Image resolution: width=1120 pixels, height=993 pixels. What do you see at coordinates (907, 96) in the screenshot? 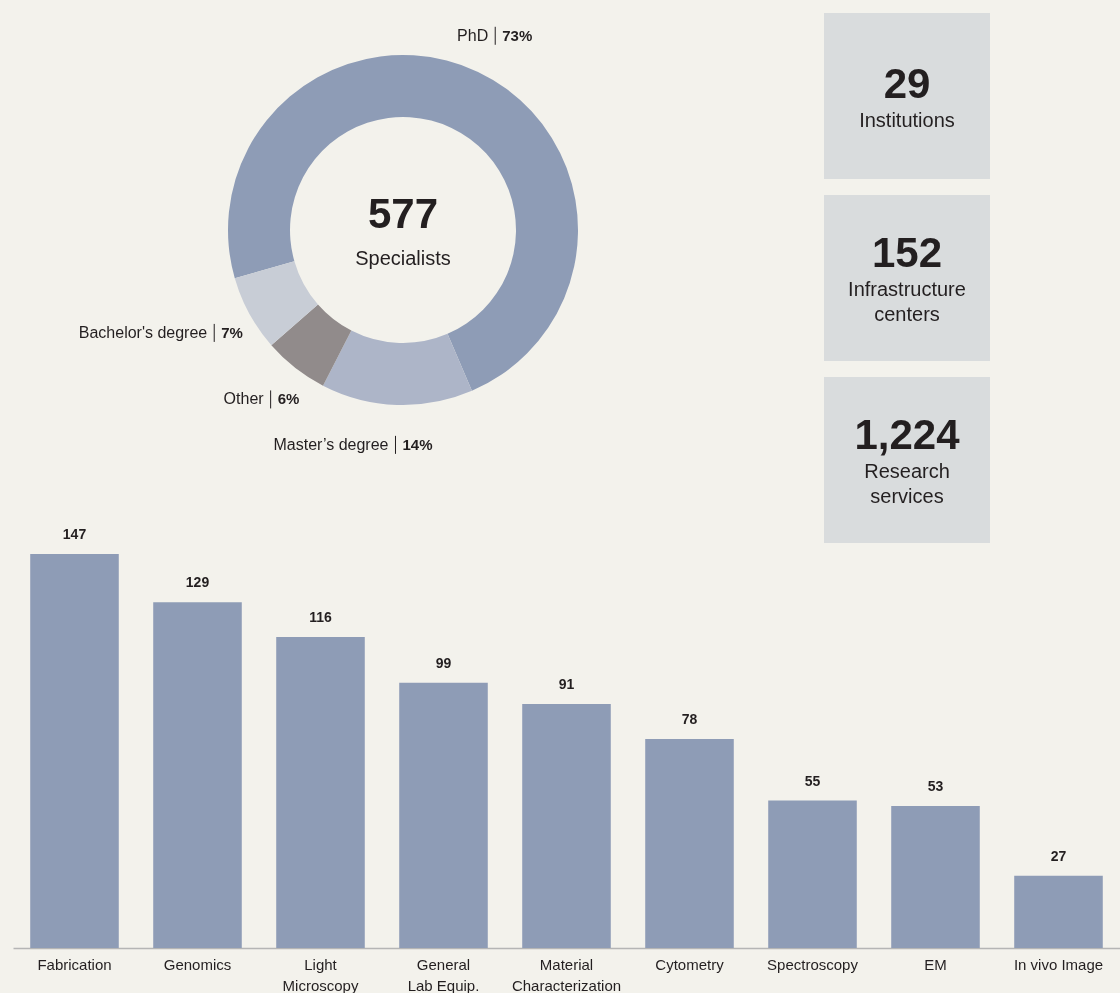
I see `stat-card: 29 Institutions` at bounding box center [907, 96].